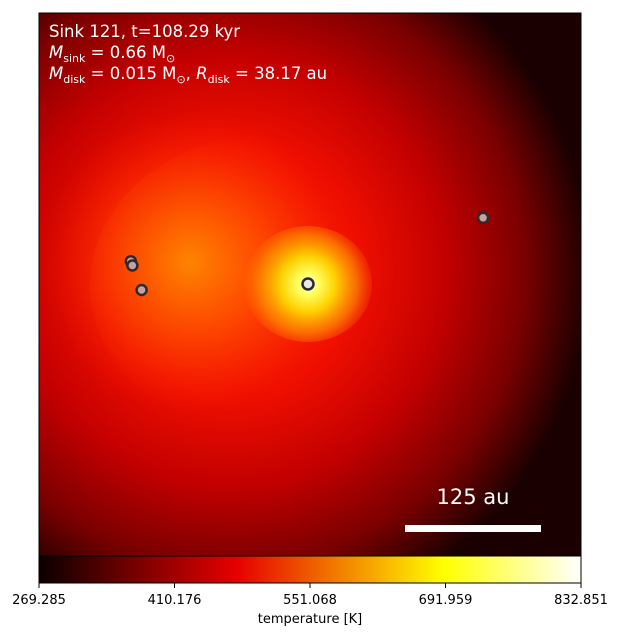 This screenshot has height=636, width=619. I want to click on scalebar-label: 125 au, so click(473, 497).